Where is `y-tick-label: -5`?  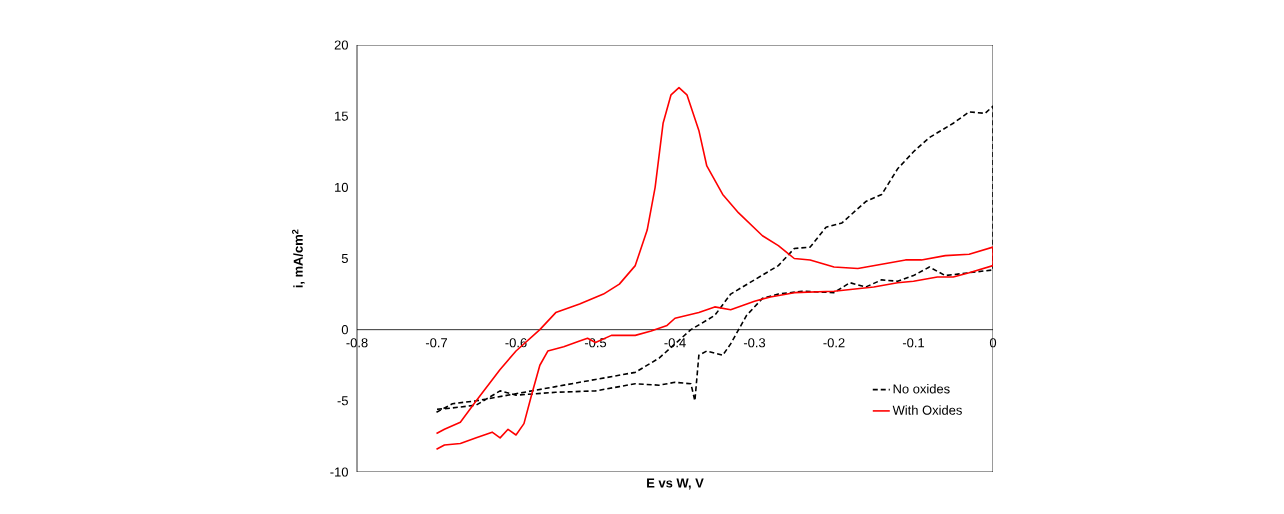
y-tick-label: -5 is located at coordinates (342, 401).